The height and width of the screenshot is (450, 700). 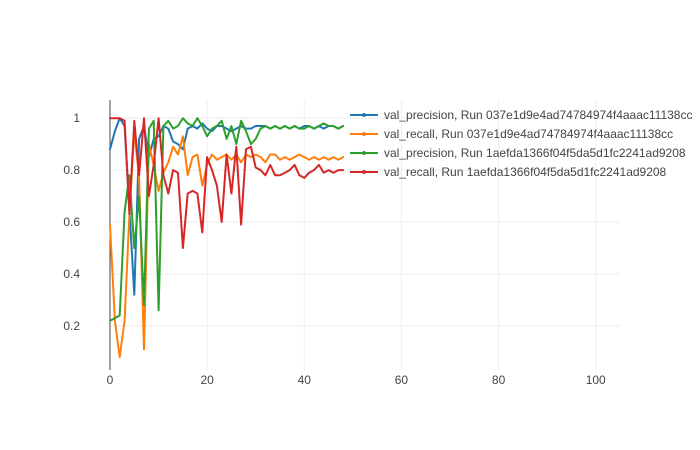 What do you see at coordinates (207, 380) in the screenshot?
I see `x-tick-label: 20` at bounding box center [207, 380].